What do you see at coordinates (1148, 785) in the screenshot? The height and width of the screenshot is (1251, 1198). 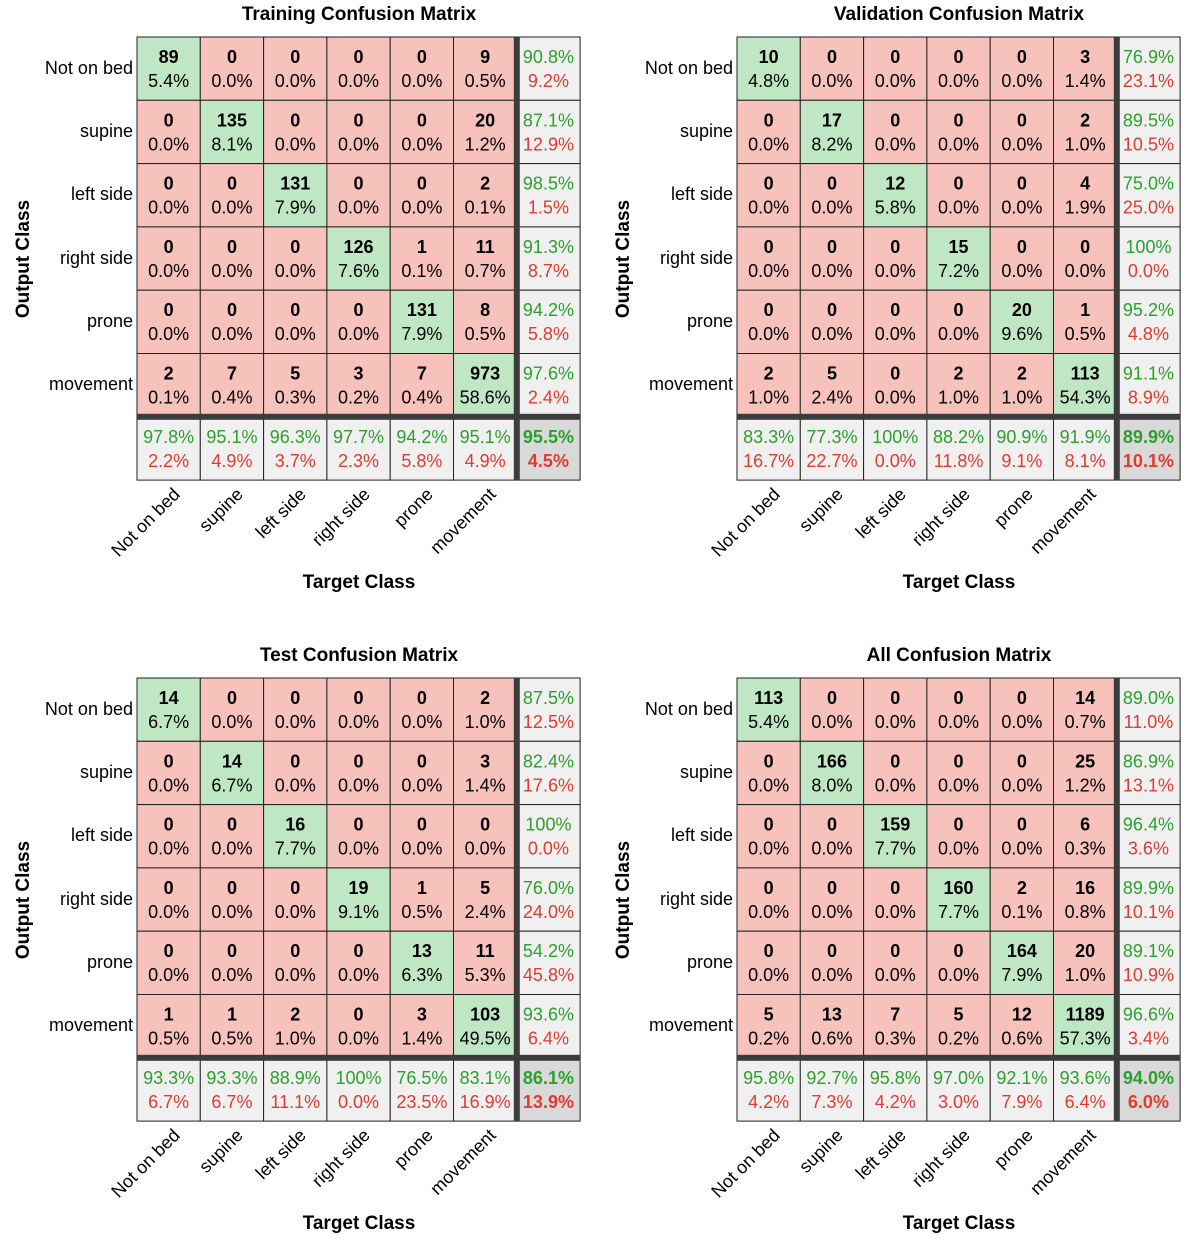 I see `row-error-rate: 13.1%` at bounding box center [1148, 785].